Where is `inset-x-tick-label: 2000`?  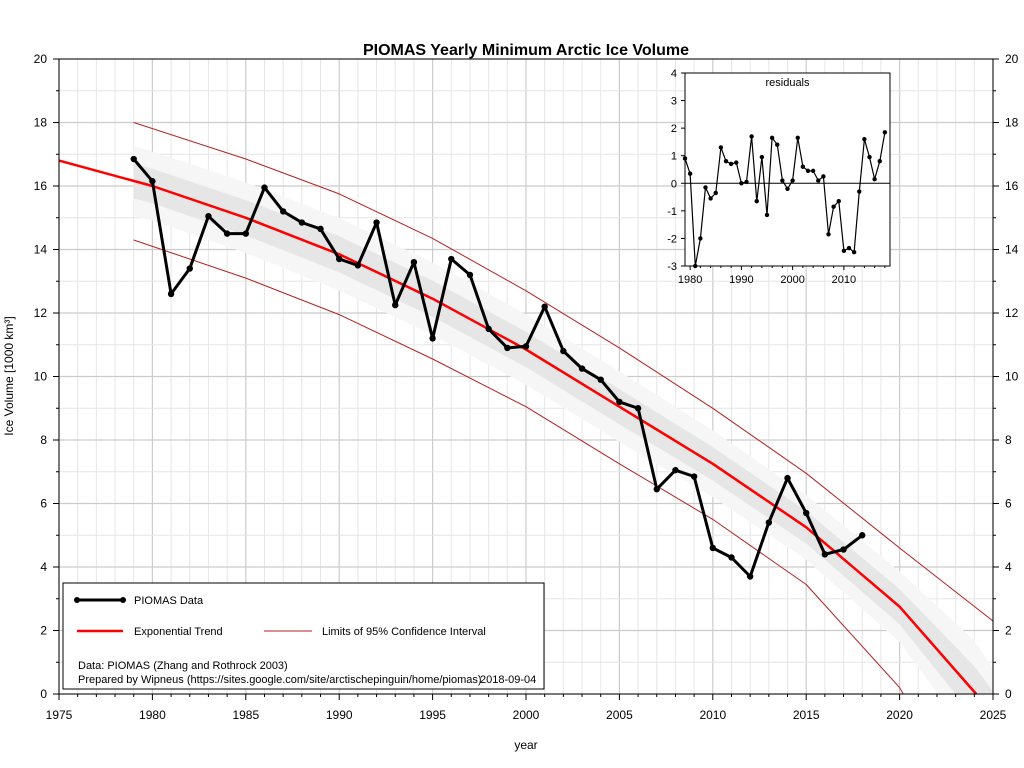
inset-x-tick-label: 2000 is located at coordinates (792, 280).